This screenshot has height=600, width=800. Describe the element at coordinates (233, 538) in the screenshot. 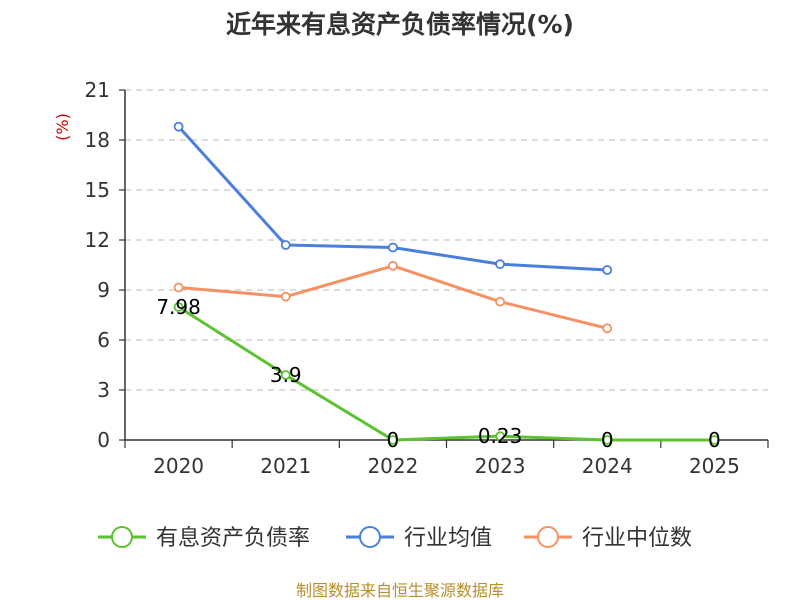

I see `legend-label-0: 有息资产负债率` at that location.